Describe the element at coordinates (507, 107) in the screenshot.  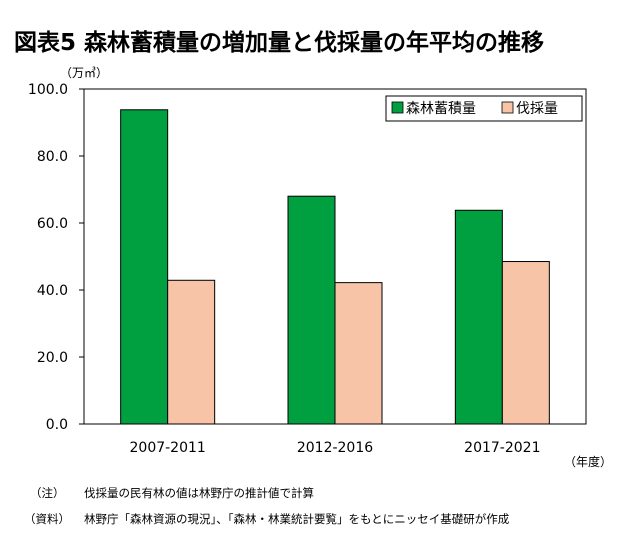
I see `legend-swatch-harvest` at that location.